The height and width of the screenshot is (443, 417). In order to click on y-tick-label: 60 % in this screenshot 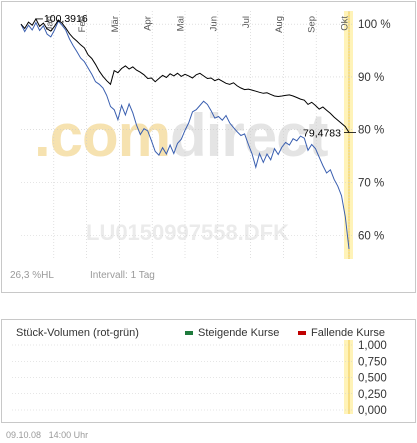, I will do `click(371, 236)`.